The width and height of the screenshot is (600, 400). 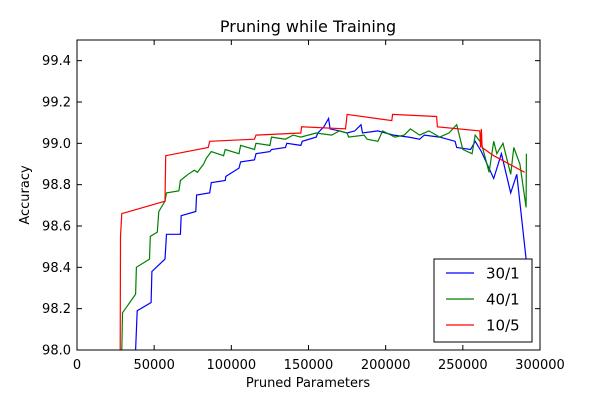 What do you see at coordinates (503, 274) in the screenshot?
I see `legend-label-30-1: 30/1` at bounding box center [503, 274].